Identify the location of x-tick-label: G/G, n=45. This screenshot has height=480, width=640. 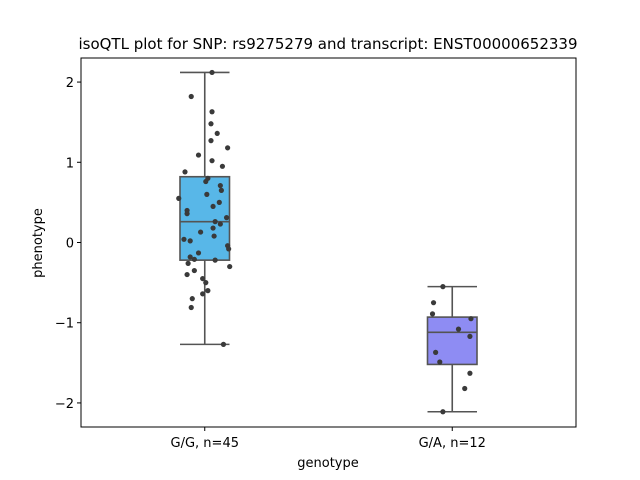
(205, 443).